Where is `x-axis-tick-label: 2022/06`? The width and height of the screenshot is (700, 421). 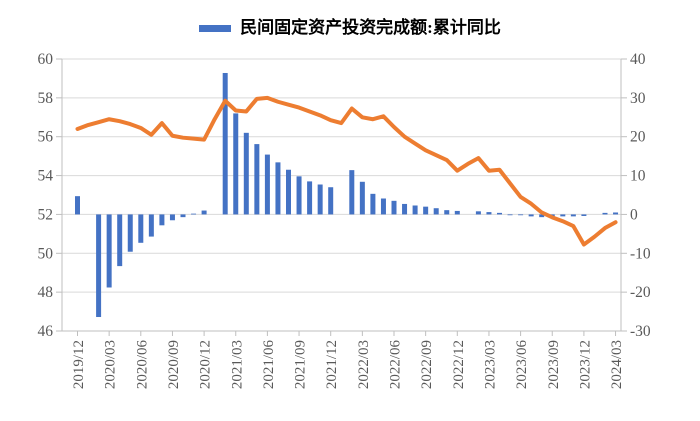
x-axis-tick-label: 2022/06 is located at coordinates (396, 365).